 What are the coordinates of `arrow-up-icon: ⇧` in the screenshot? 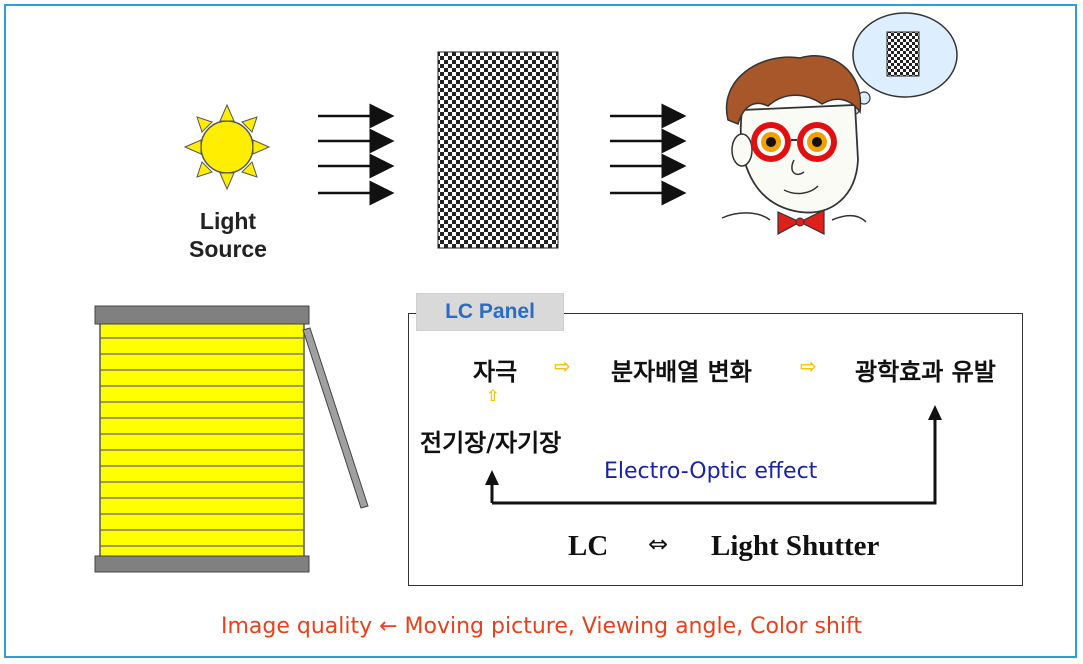 It's located at (493, 395).